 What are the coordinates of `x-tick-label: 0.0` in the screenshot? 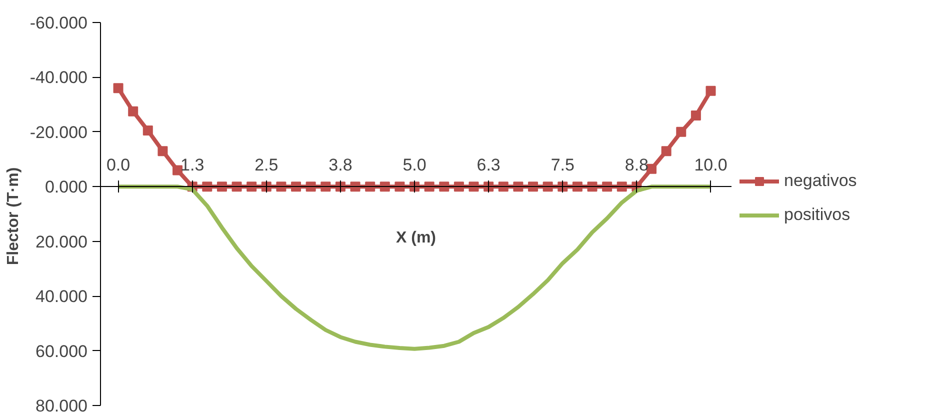 It's located at (118, 165).